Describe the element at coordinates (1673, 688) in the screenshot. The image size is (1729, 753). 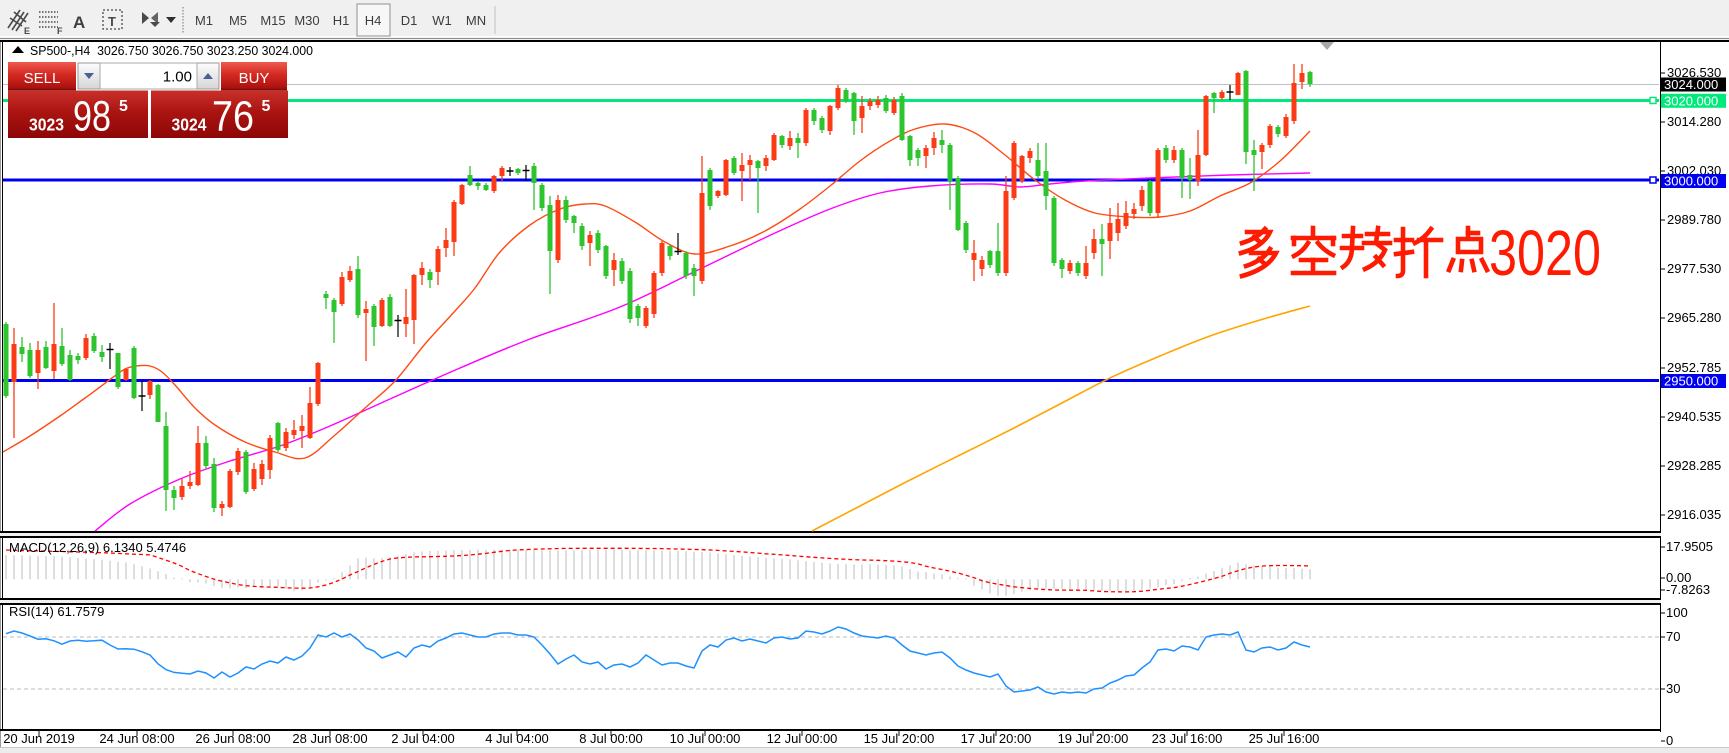
I see `svg-text: 30` at that location.